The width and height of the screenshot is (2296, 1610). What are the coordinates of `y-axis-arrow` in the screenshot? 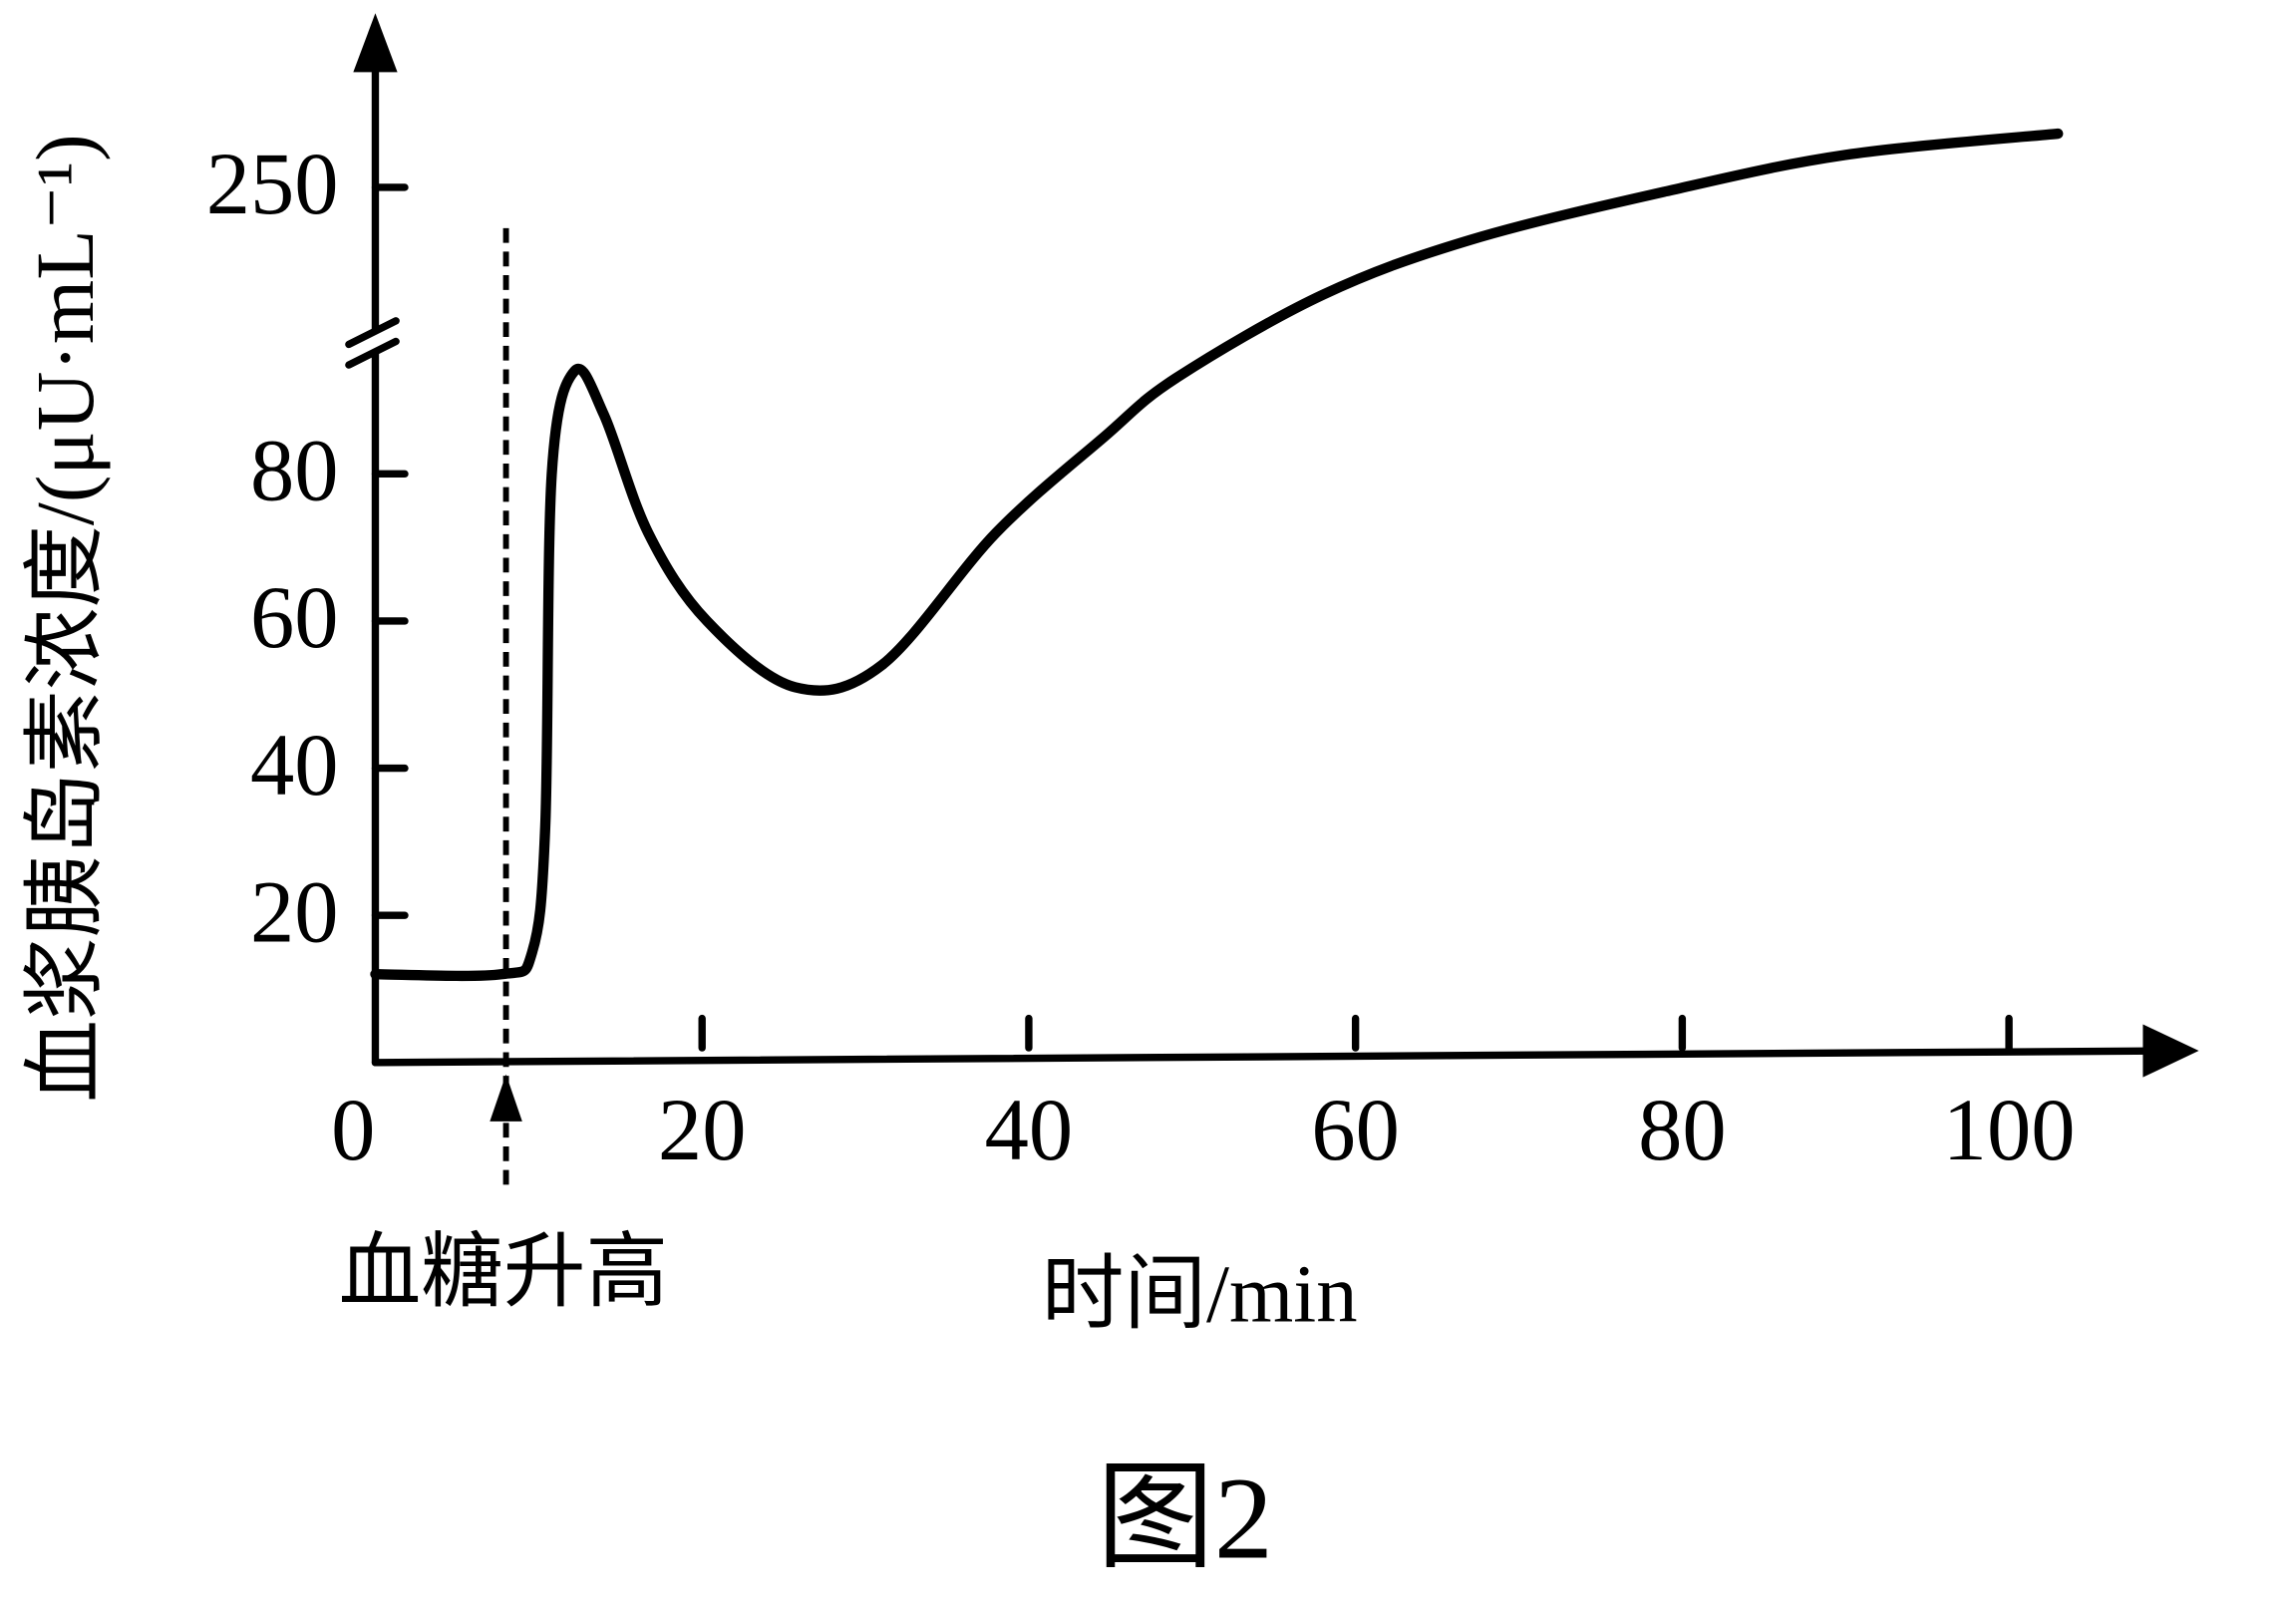 It's located at (375, 43).